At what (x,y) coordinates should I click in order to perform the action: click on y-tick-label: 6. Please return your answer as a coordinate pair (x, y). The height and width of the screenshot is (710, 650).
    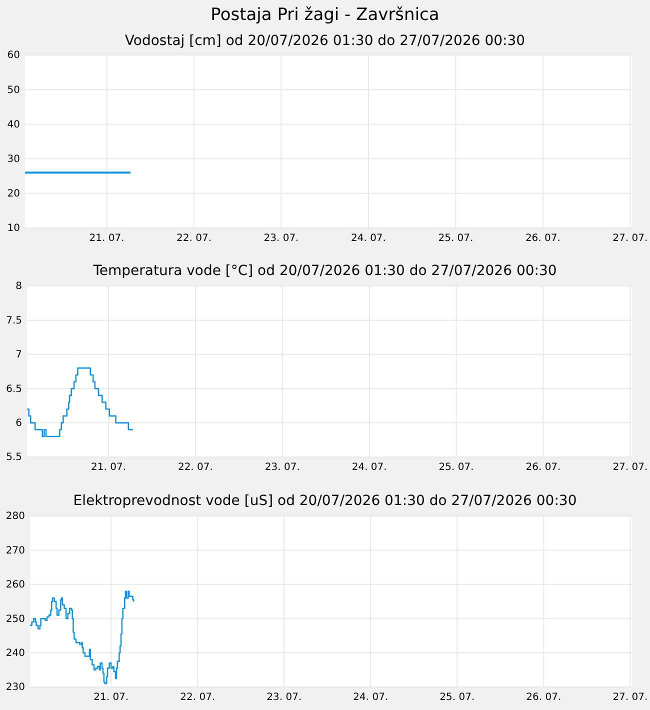
    Looking at the image, I should click on (19, 423).